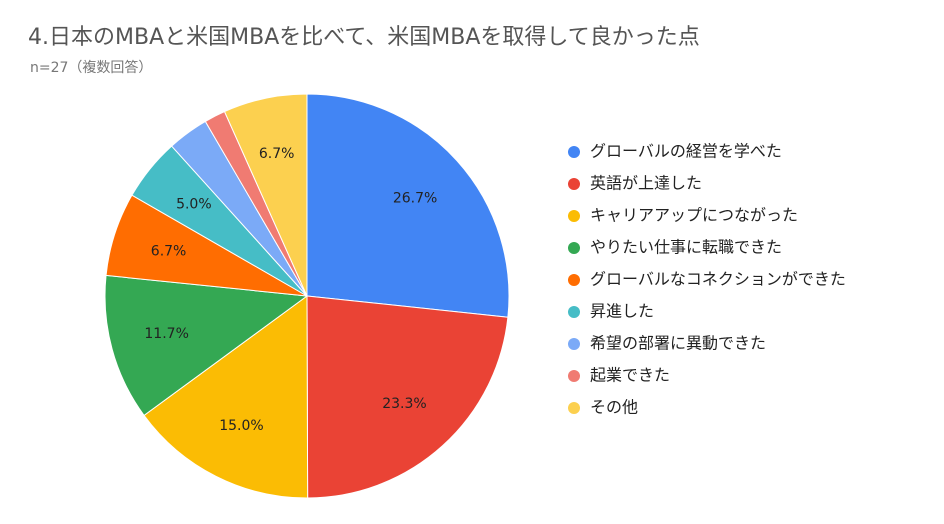 The width and height of the screenshot is (944, 524). I want to click on legend-label: キャリアアップにつながった, so click(694, 215).